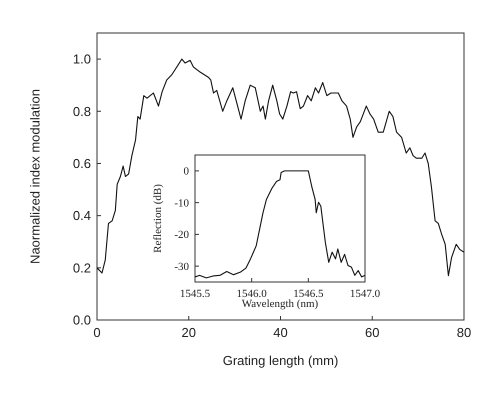  Describe the element at coordinates (187, 172) in the screenshot. I see `y-tick-label: 0` at that location.